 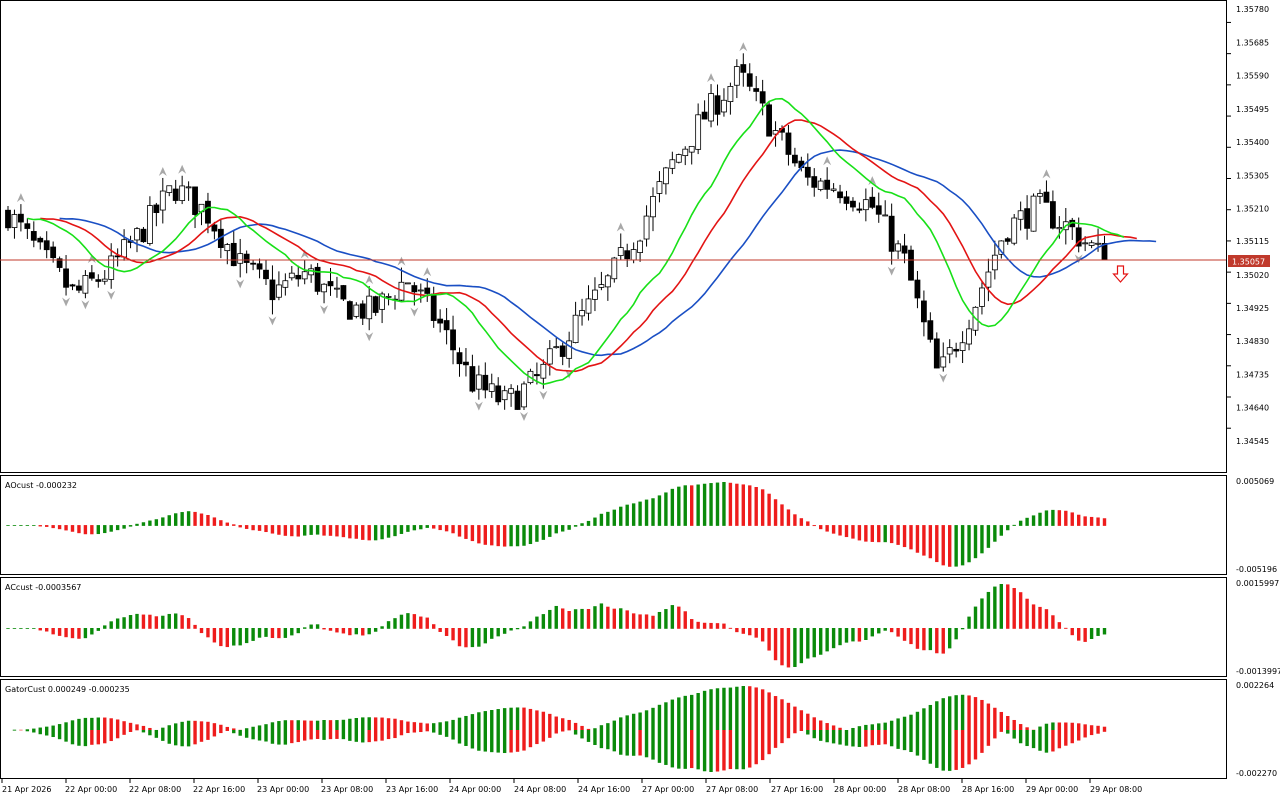 What do you see at coordinates (1252, 76) in the screenshot?
I see `price-label: 1.35590` at bounding box center [1252, 76].